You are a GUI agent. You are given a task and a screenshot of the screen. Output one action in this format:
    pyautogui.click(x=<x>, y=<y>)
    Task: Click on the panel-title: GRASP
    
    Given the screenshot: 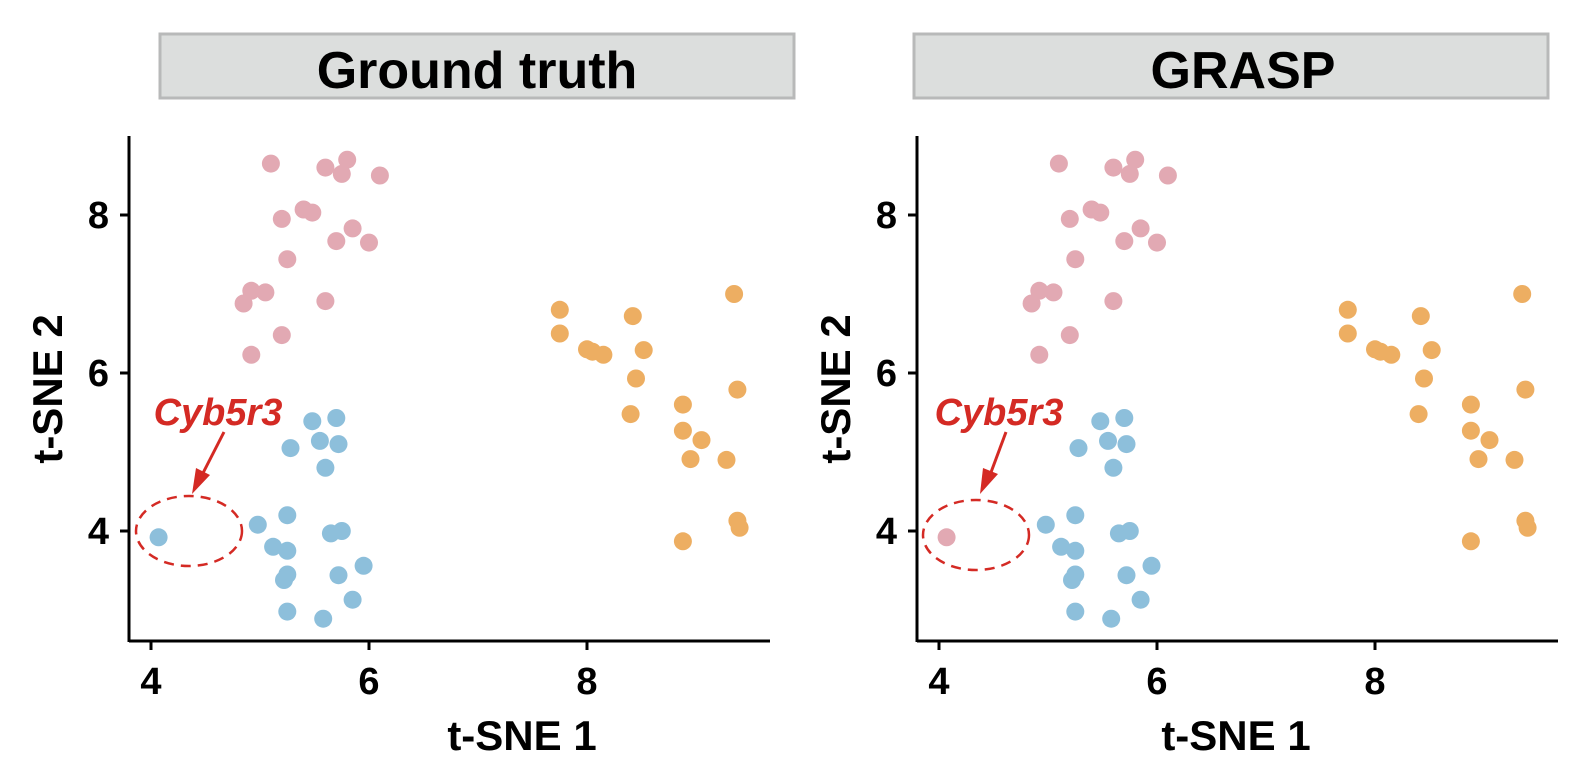 What is the action you would take?
    pyautogui.click(x=1243, y=71)
    